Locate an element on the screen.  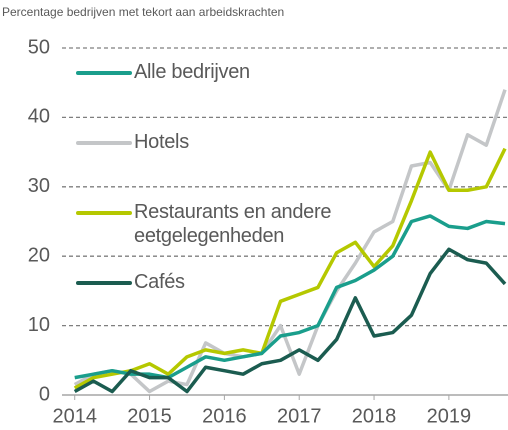
x-tick-label: 2019 is located at coordinates (449, 416).